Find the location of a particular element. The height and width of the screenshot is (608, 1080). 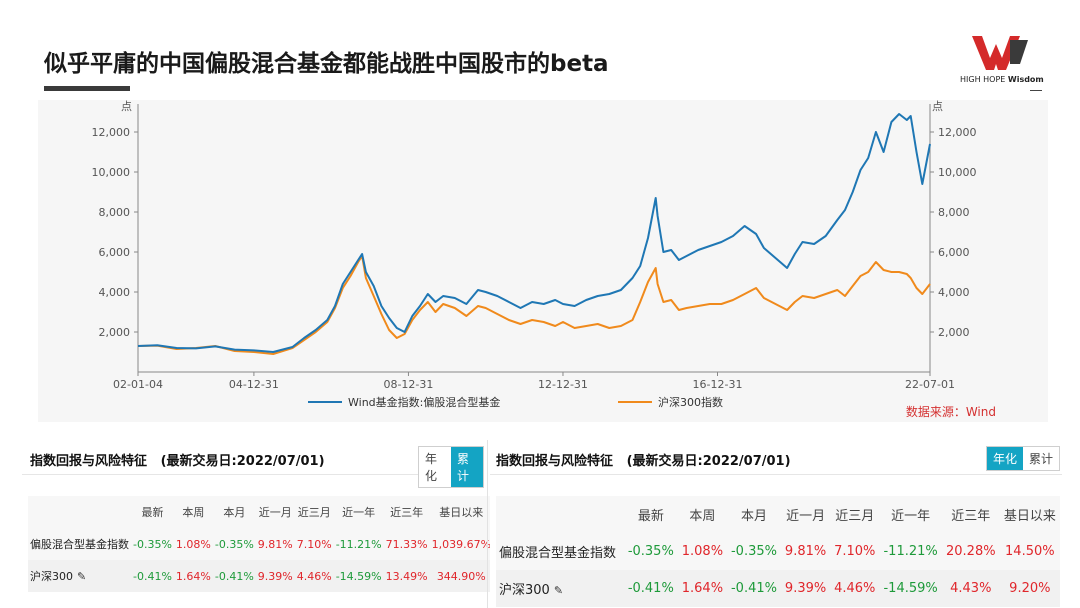

source-note: 数据来源：Wind is located at coordinates (951, 411).